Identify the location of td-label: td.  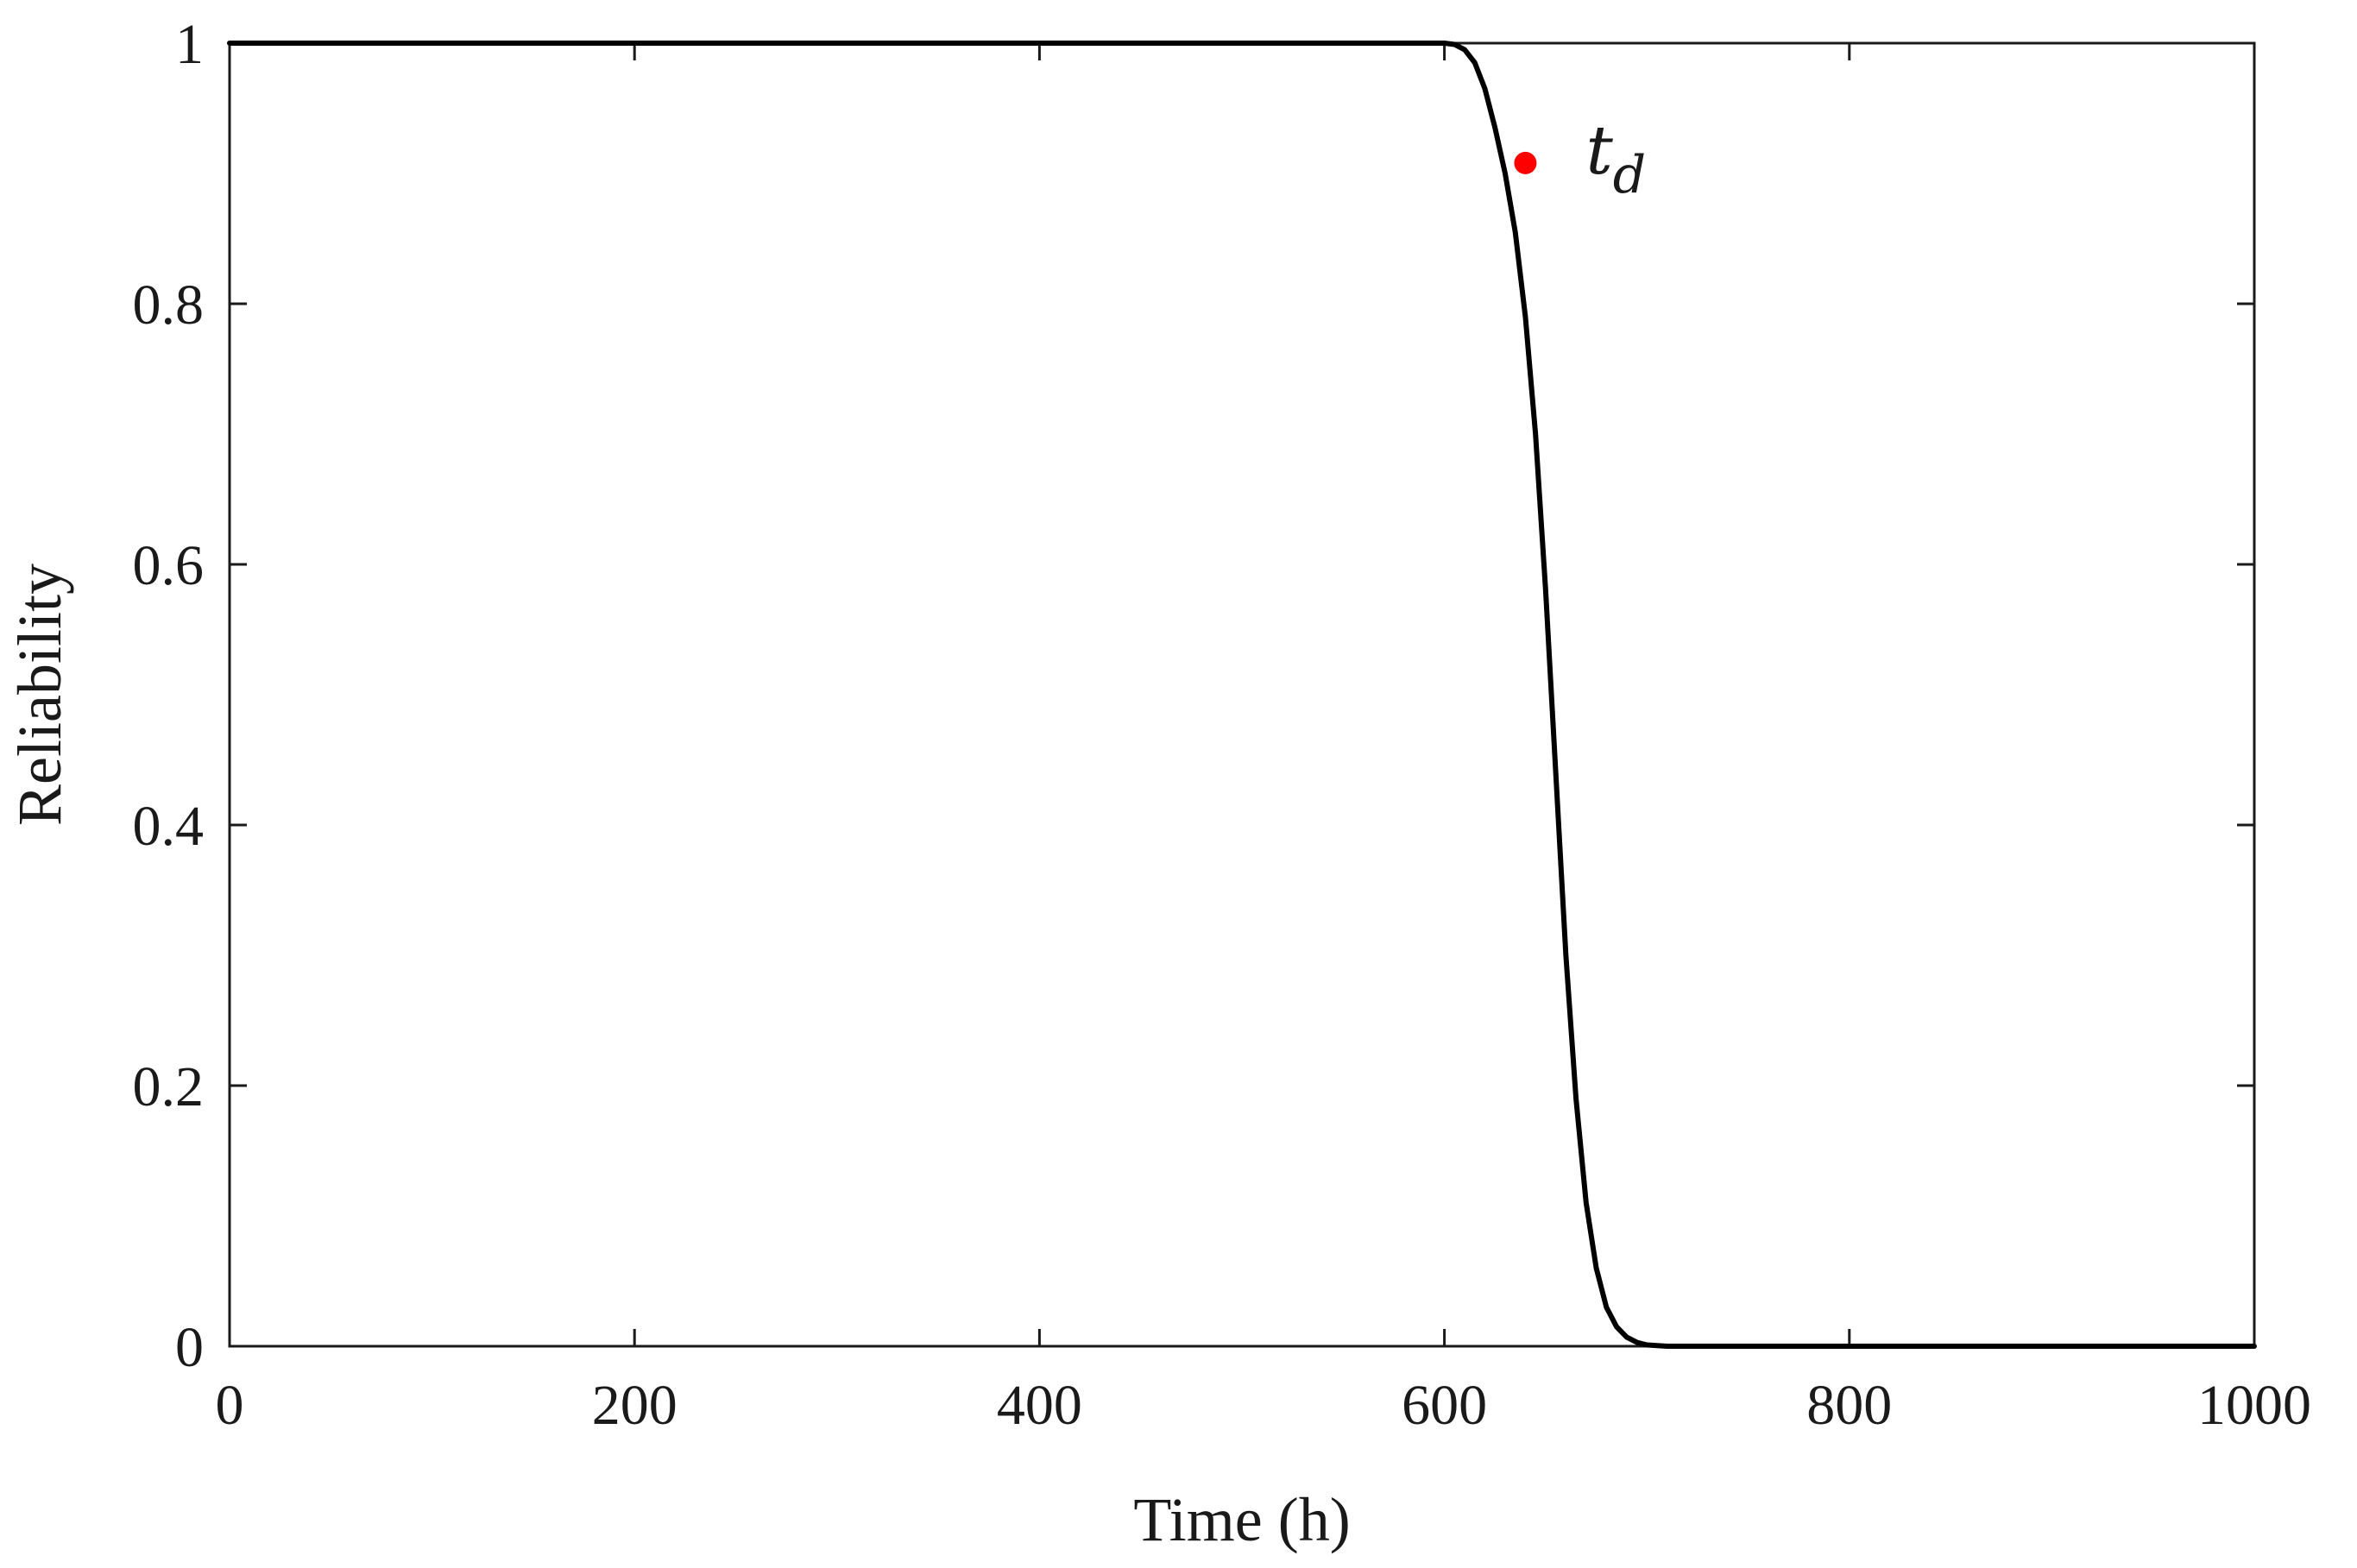
(1615, 158).